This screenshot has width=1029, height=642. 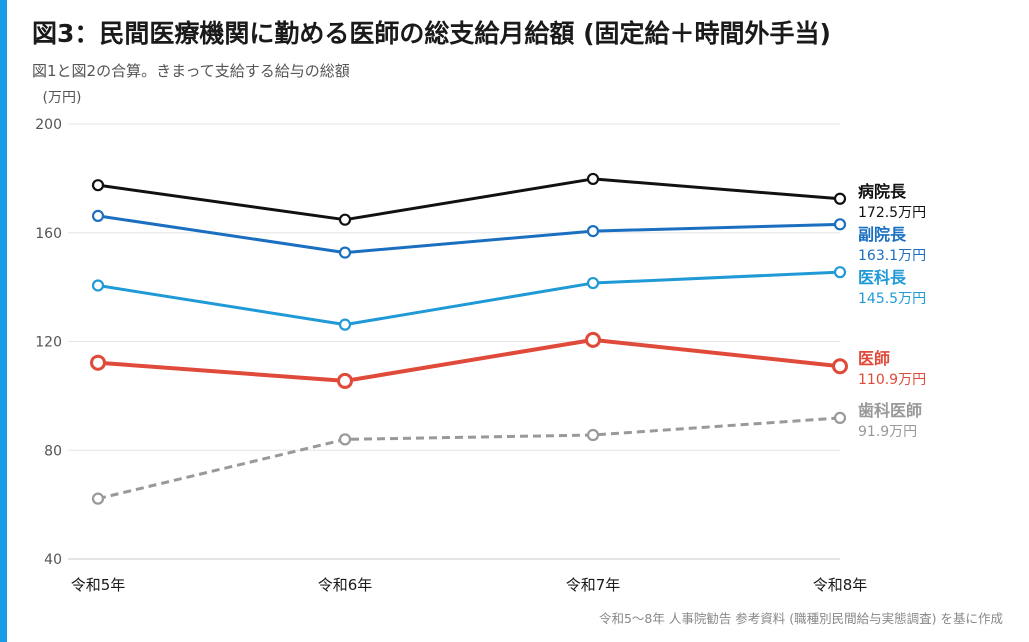 I want to click on y-unit-label: (万円), so click(x=62, y=98).